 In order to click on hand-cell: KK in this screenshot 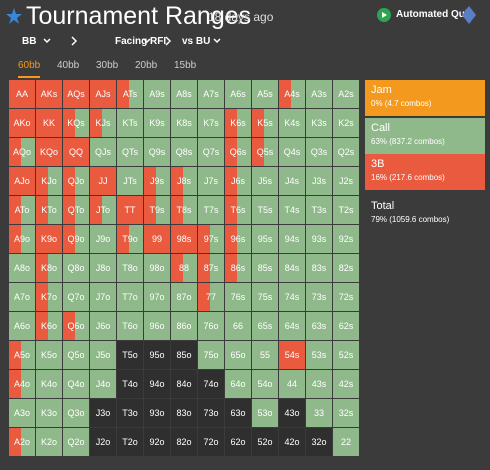, I will do `click(49, 123)`.